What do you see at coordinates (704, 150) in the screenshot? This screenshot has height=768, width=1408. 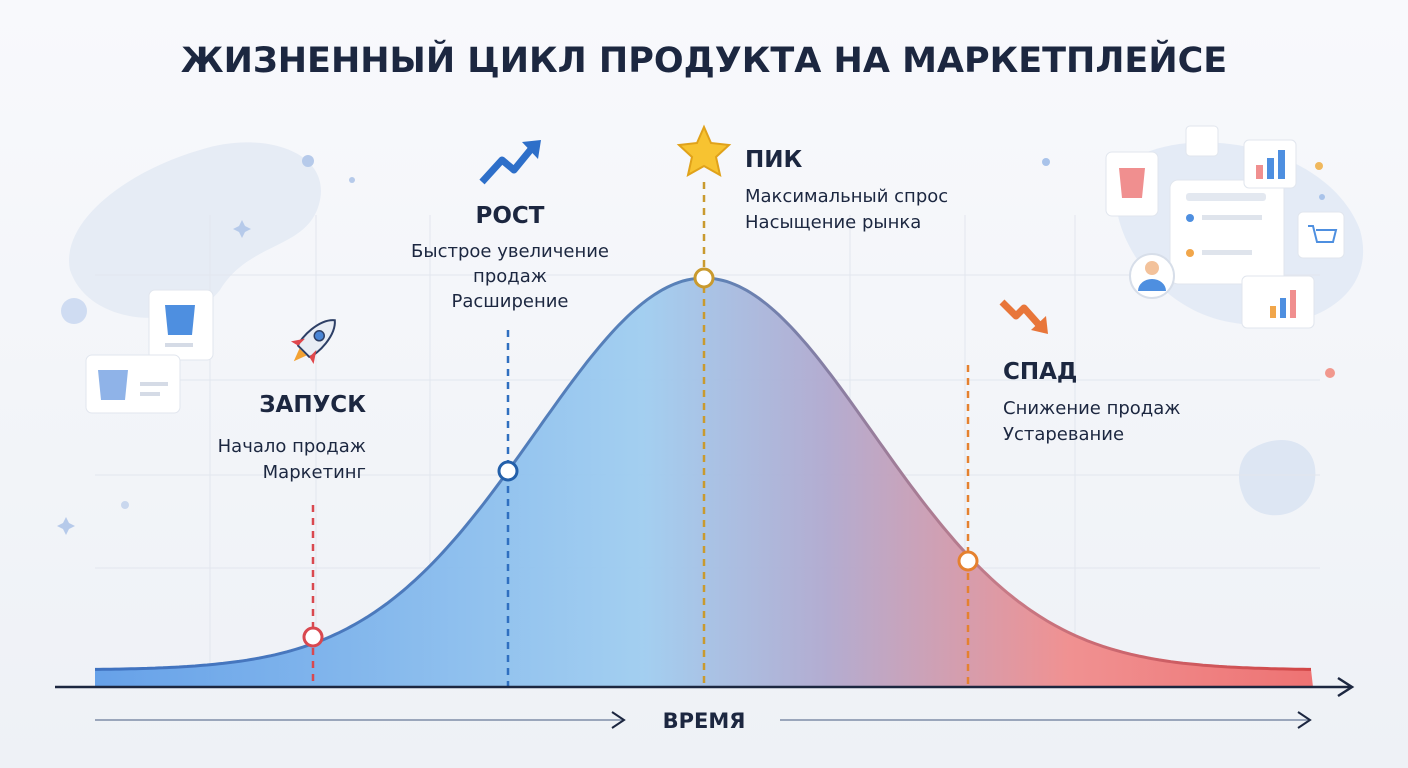 I see `star-icon` at bounding box center [704, 150].